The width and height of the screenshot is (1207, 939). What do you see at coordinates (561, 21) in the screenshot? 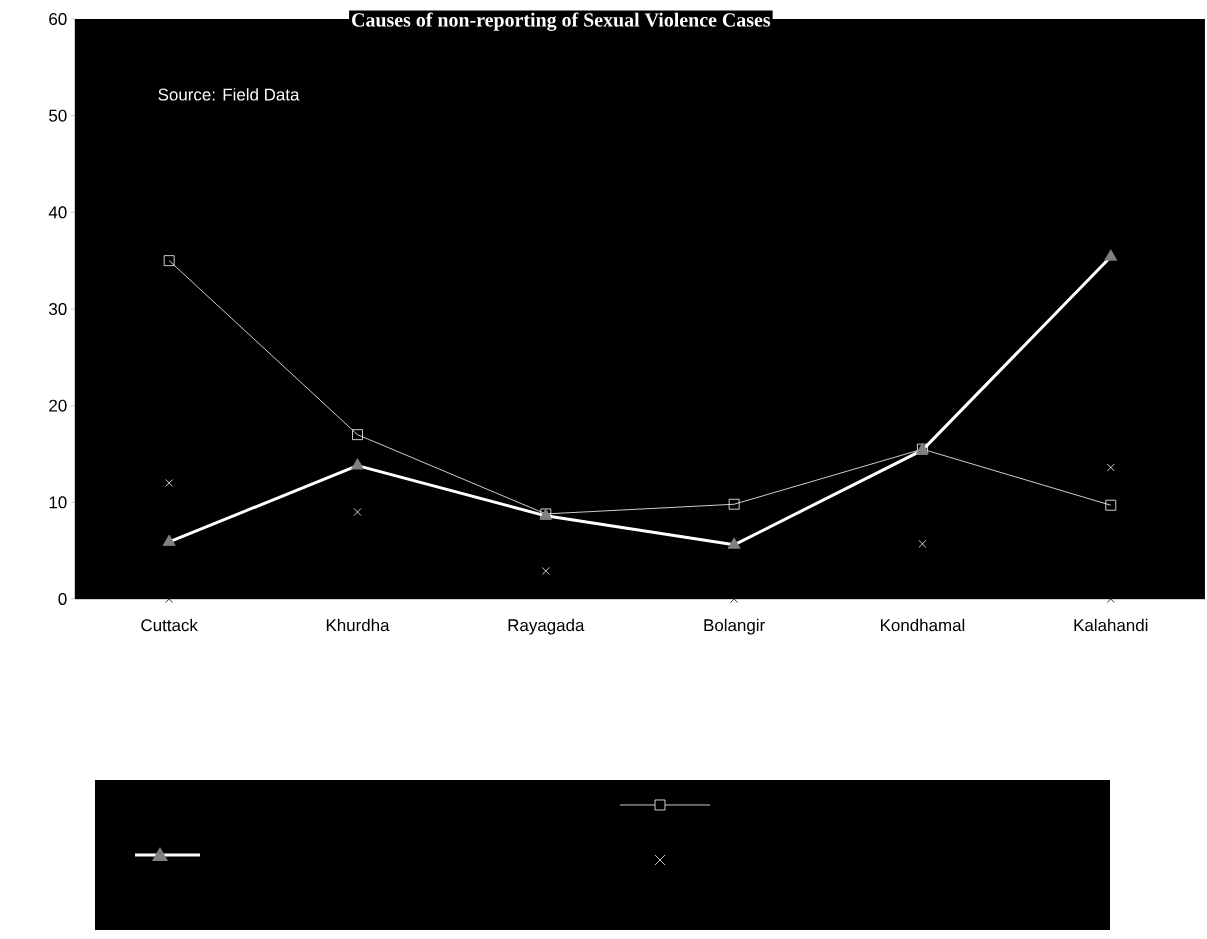
I see `chart-title: Causes of non-reporting of Sexual Violence Cases` at bounding box center [561, 21].